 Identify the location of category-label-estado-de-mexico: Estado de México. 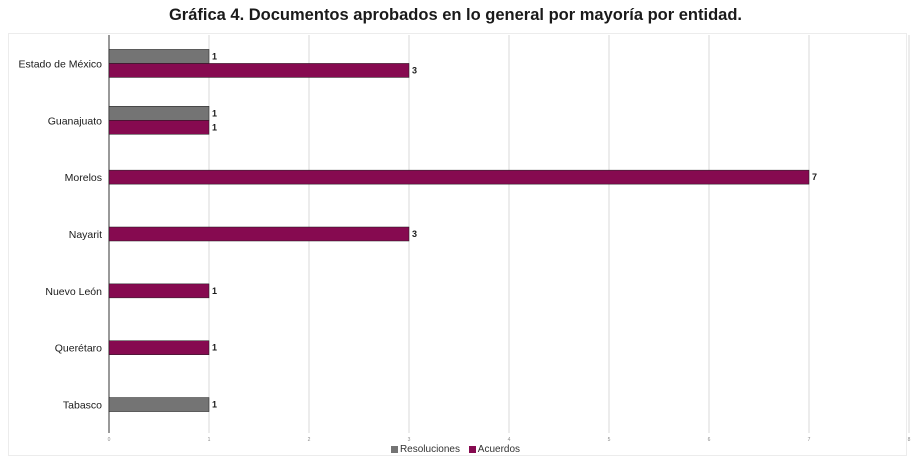
(61, 64).